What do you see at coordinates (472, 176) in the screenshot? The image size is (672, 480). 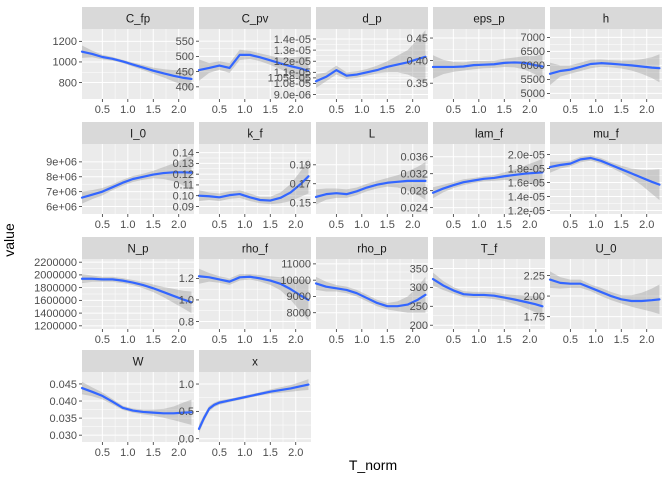 I see `panel-lam_f: lam_f 0.024 0.028 0.032 0.036 0.5 1.0 1.5 2.0` at bounding box center [472, 176].